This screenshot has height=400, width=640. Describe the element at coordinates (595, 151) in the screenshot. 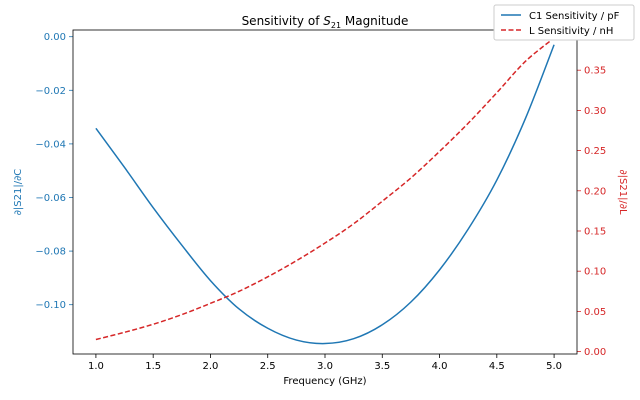

I see `y-right-tick-label: 0.25` at that location.